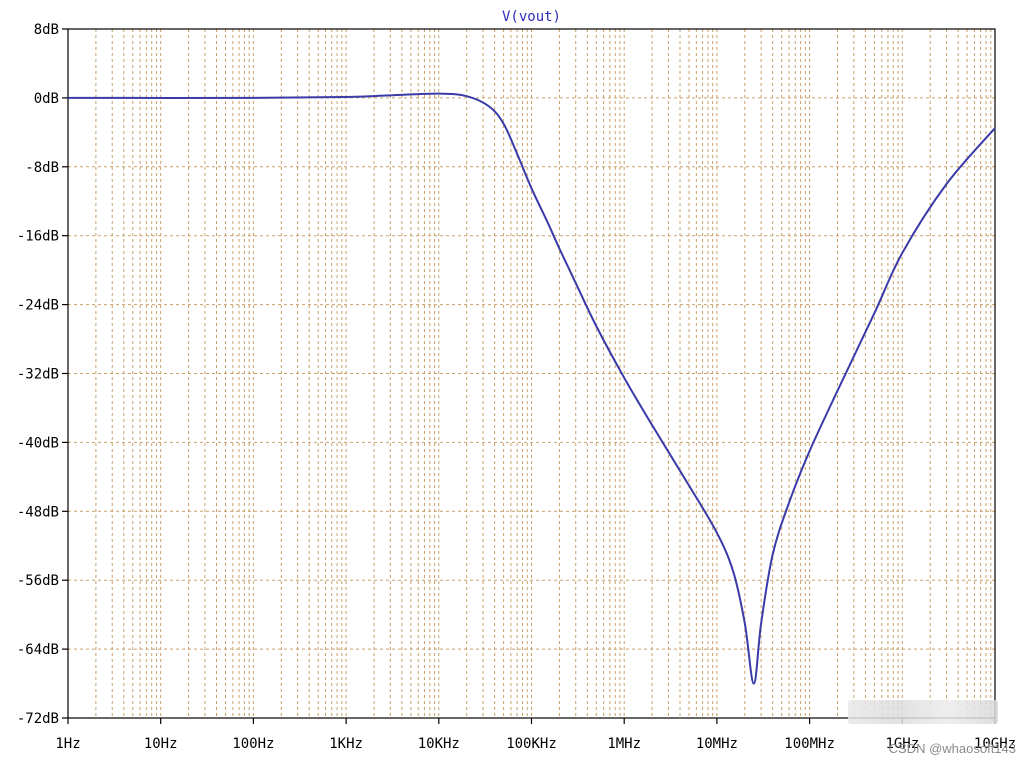 This screenshot has height=766, width=1026. I want to click on x-tick-label: 10KHz, so click(439, 744).